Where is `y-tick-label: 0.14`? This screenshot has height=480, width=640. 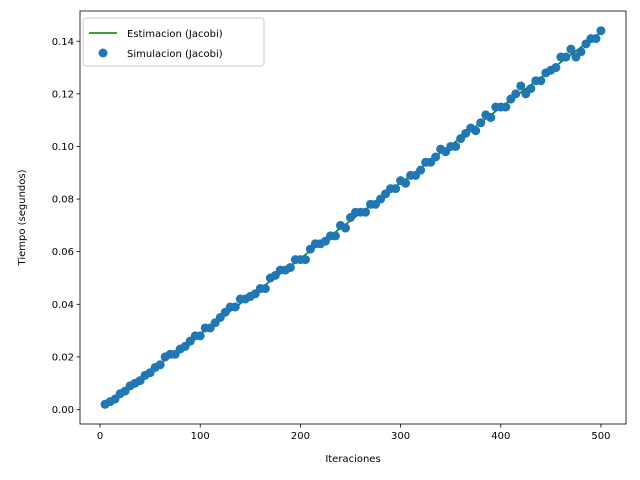
y-tick-label: 0.14 is located at coordinates (63, 42).